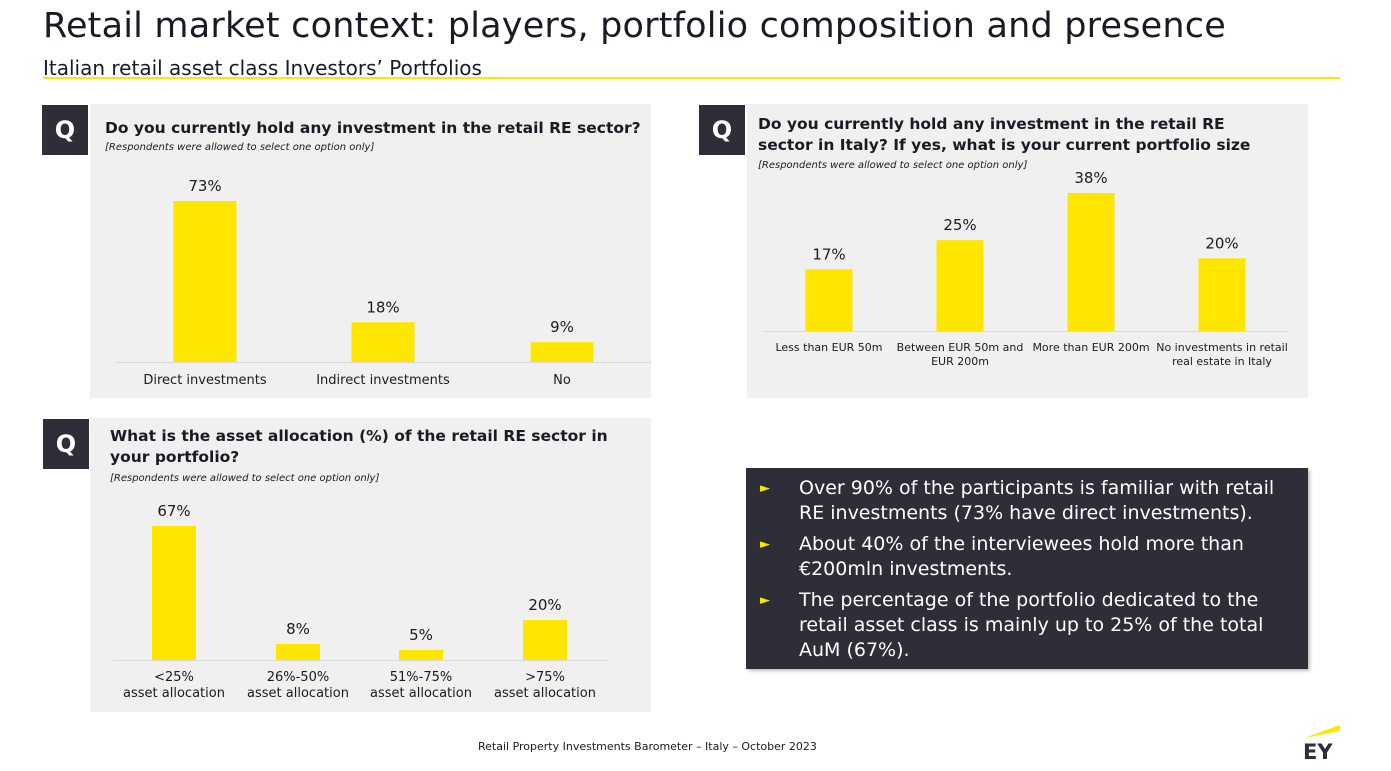  I want to click on category-label: 51%-75%, so click(421, 677).